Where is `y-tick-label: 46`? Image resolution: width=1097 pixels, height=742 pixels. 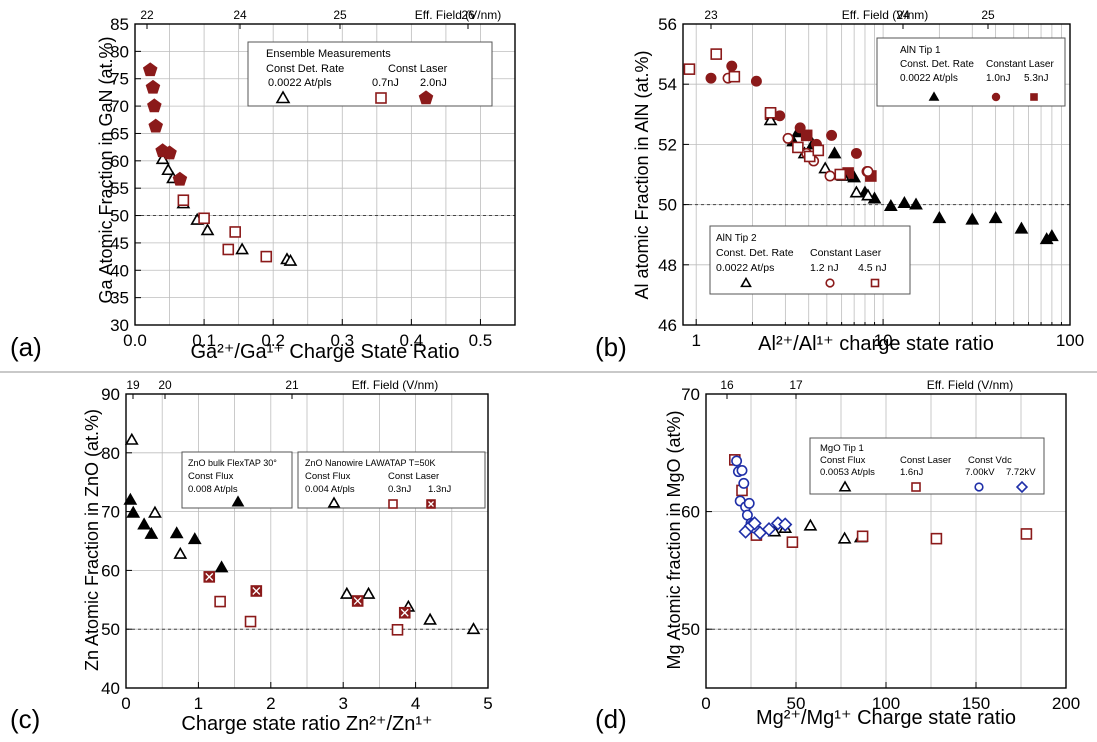 y-tick-label: 46 is located at coordinates (667, 325).